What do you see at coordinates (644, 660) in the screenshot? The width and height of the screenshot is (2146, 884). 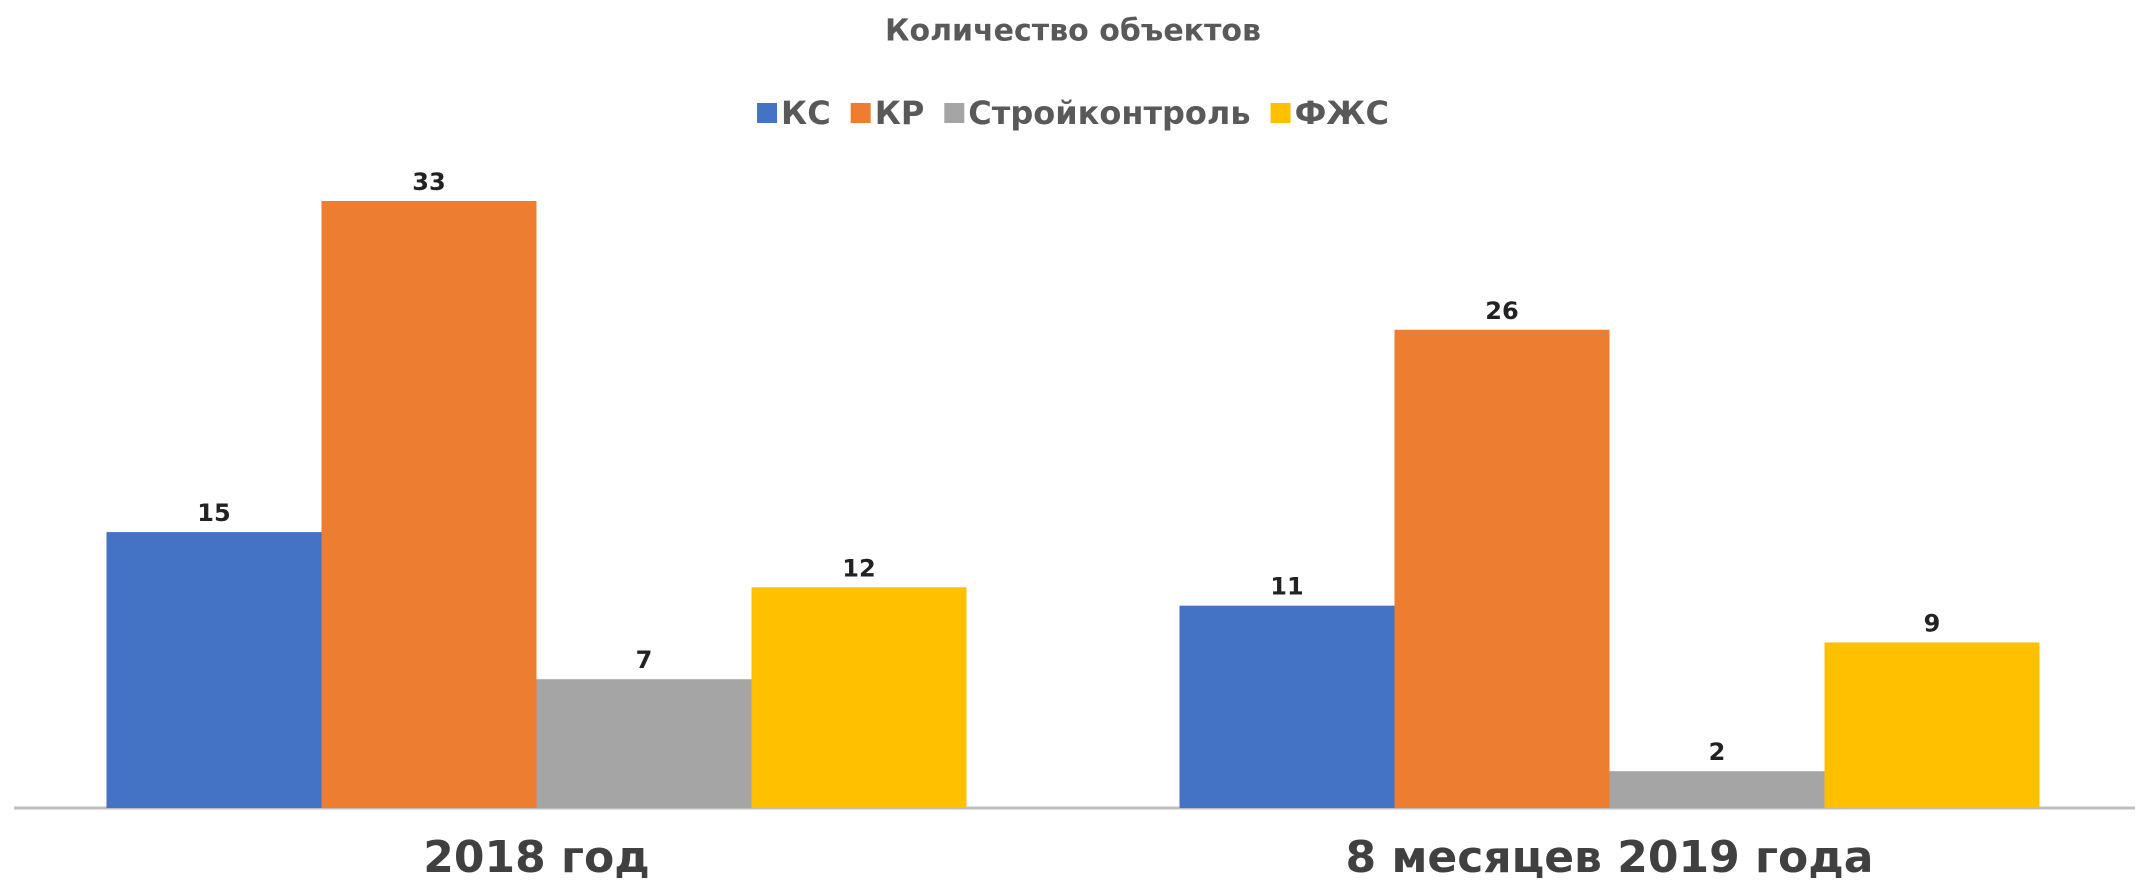 I see `data-label: 7` at bounding box center [644, 660].